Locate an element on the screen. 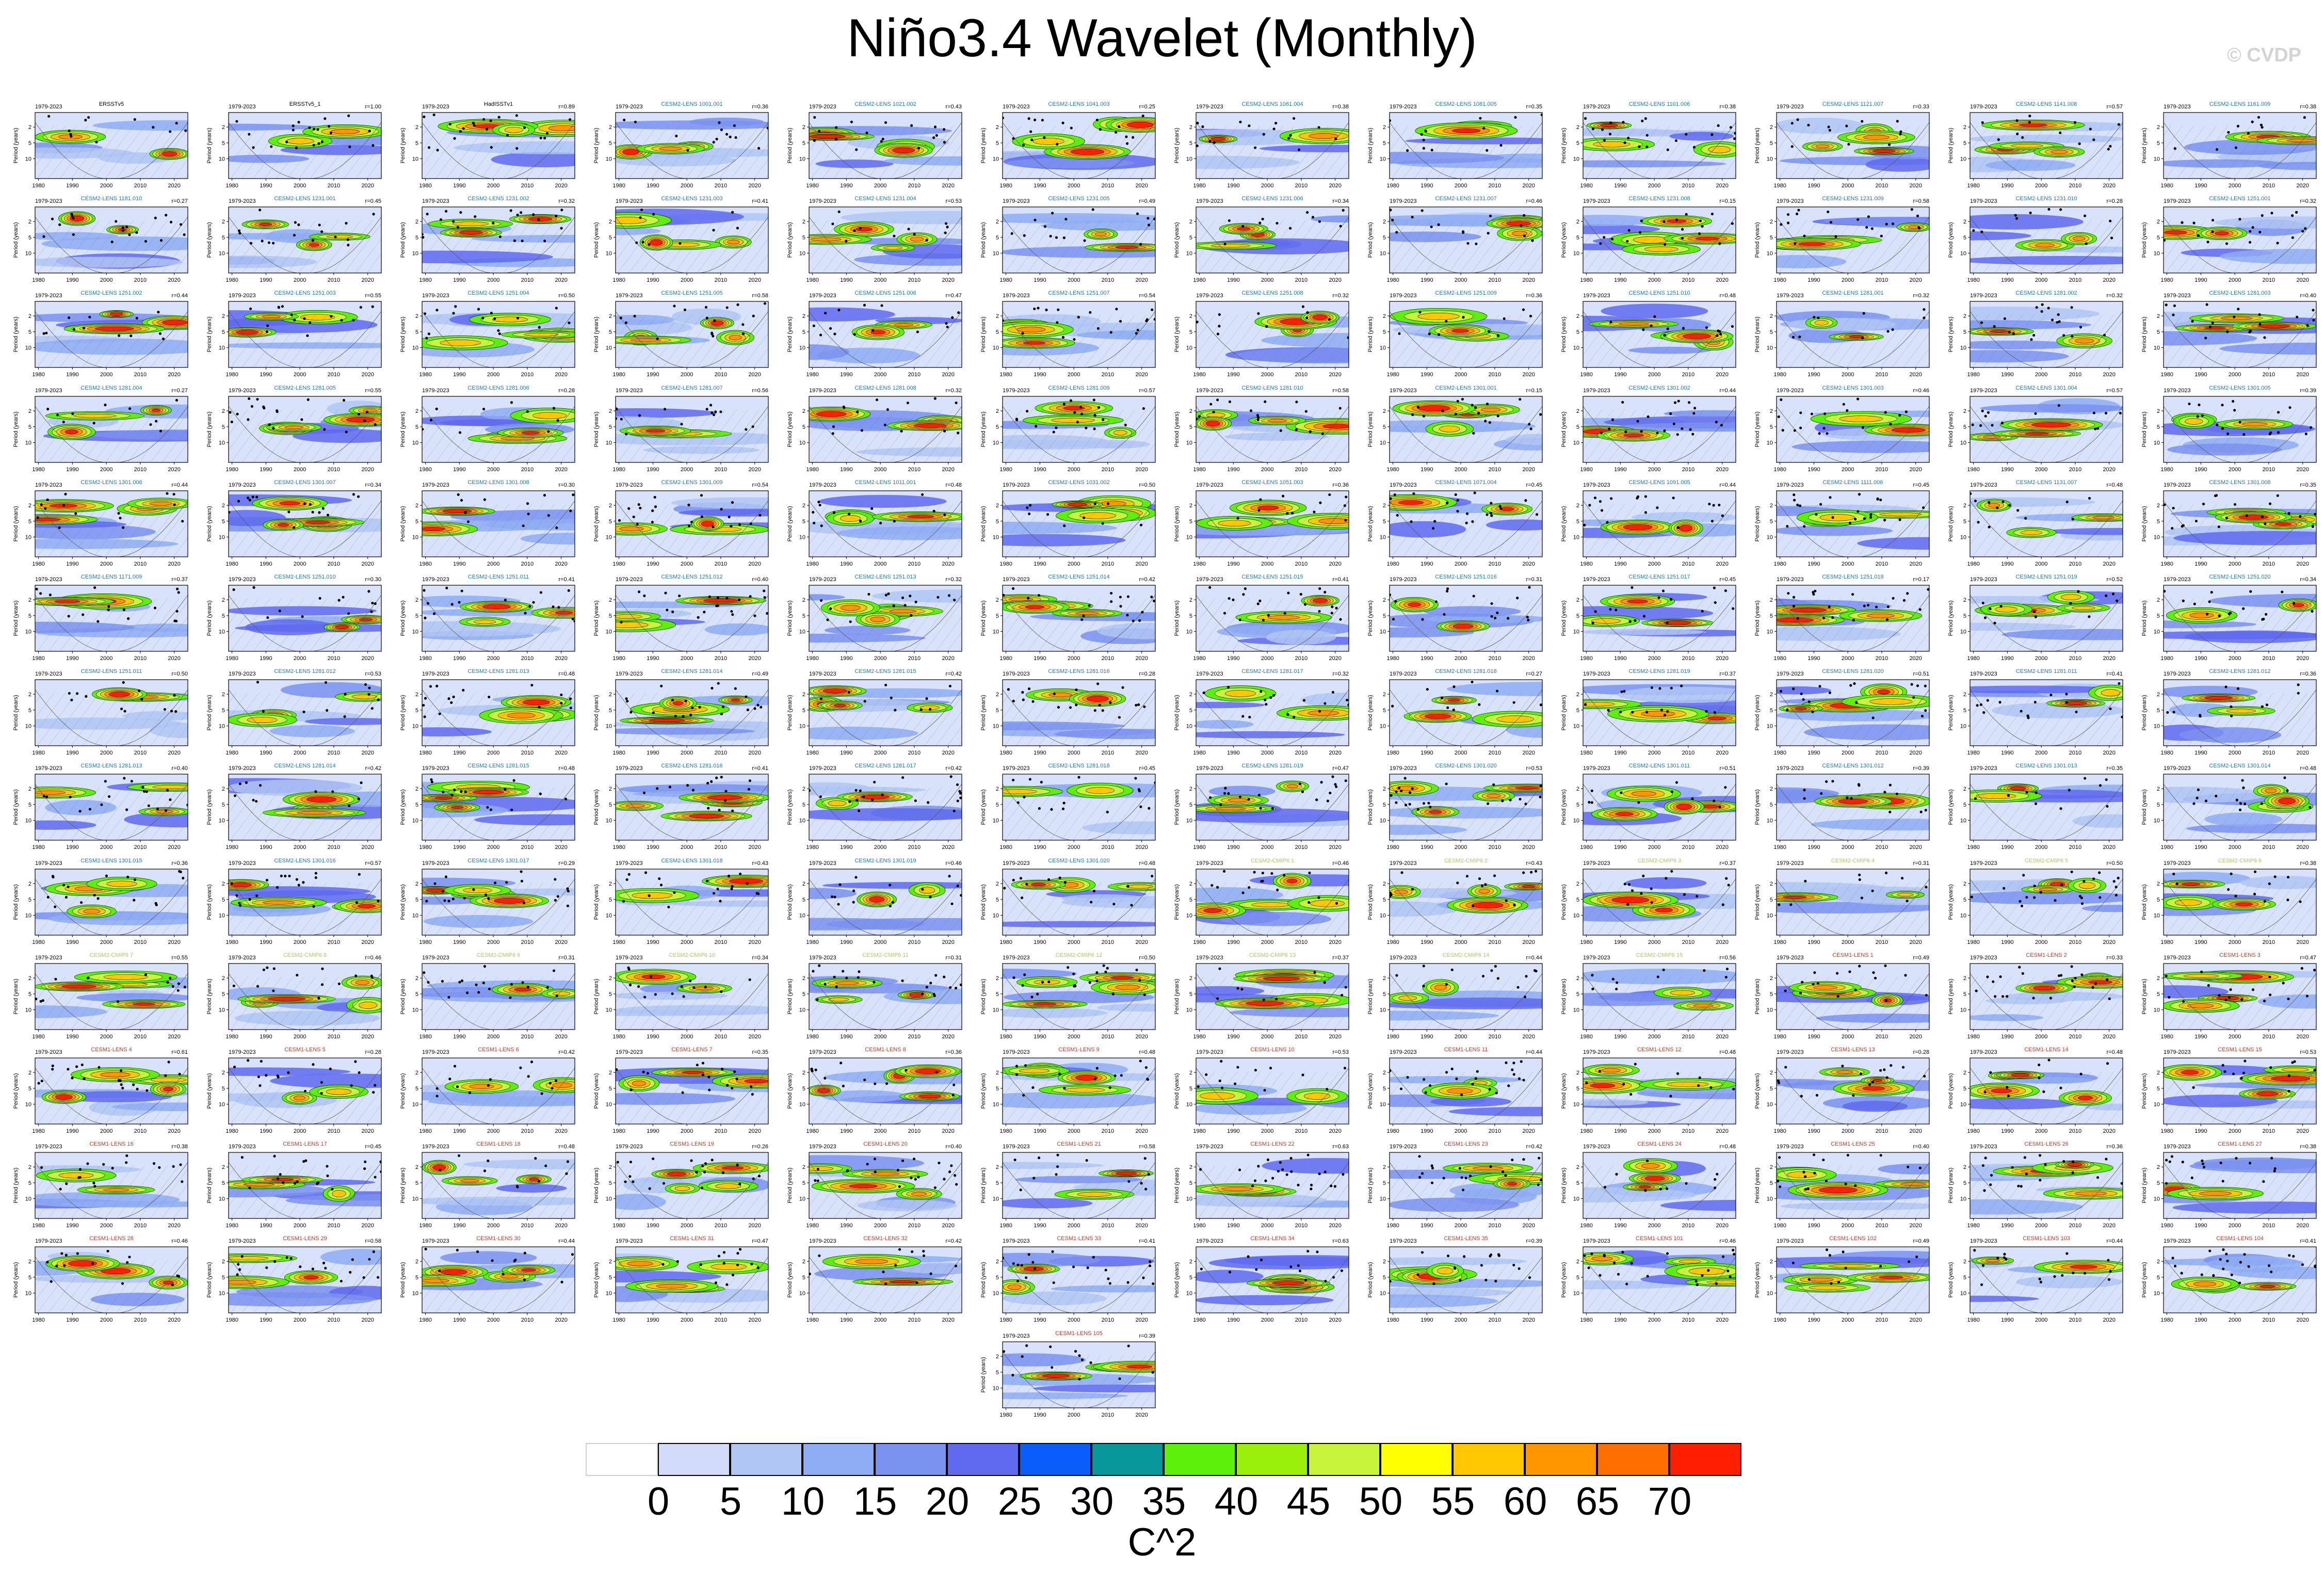  y-tick-label: 5 is located at coordinates (416, 238).